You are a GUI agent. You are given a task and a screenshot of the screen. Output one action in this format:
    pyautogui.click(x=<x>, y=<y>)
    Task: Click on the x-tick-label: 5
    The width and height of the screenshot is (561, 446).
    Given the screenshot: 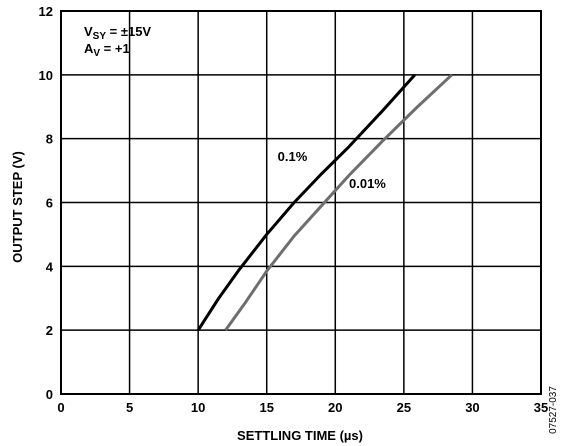 What is the action you would take?
    pyautogui.click(x=129, y=407)
    